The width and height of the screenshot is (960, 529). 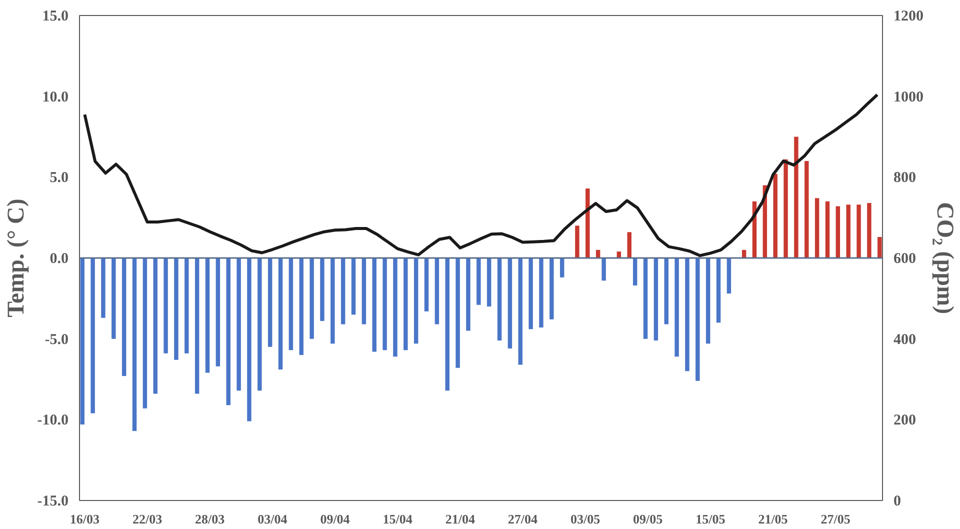 I want to click on y-tick-label: -15.0, so click(x=53, y=502).